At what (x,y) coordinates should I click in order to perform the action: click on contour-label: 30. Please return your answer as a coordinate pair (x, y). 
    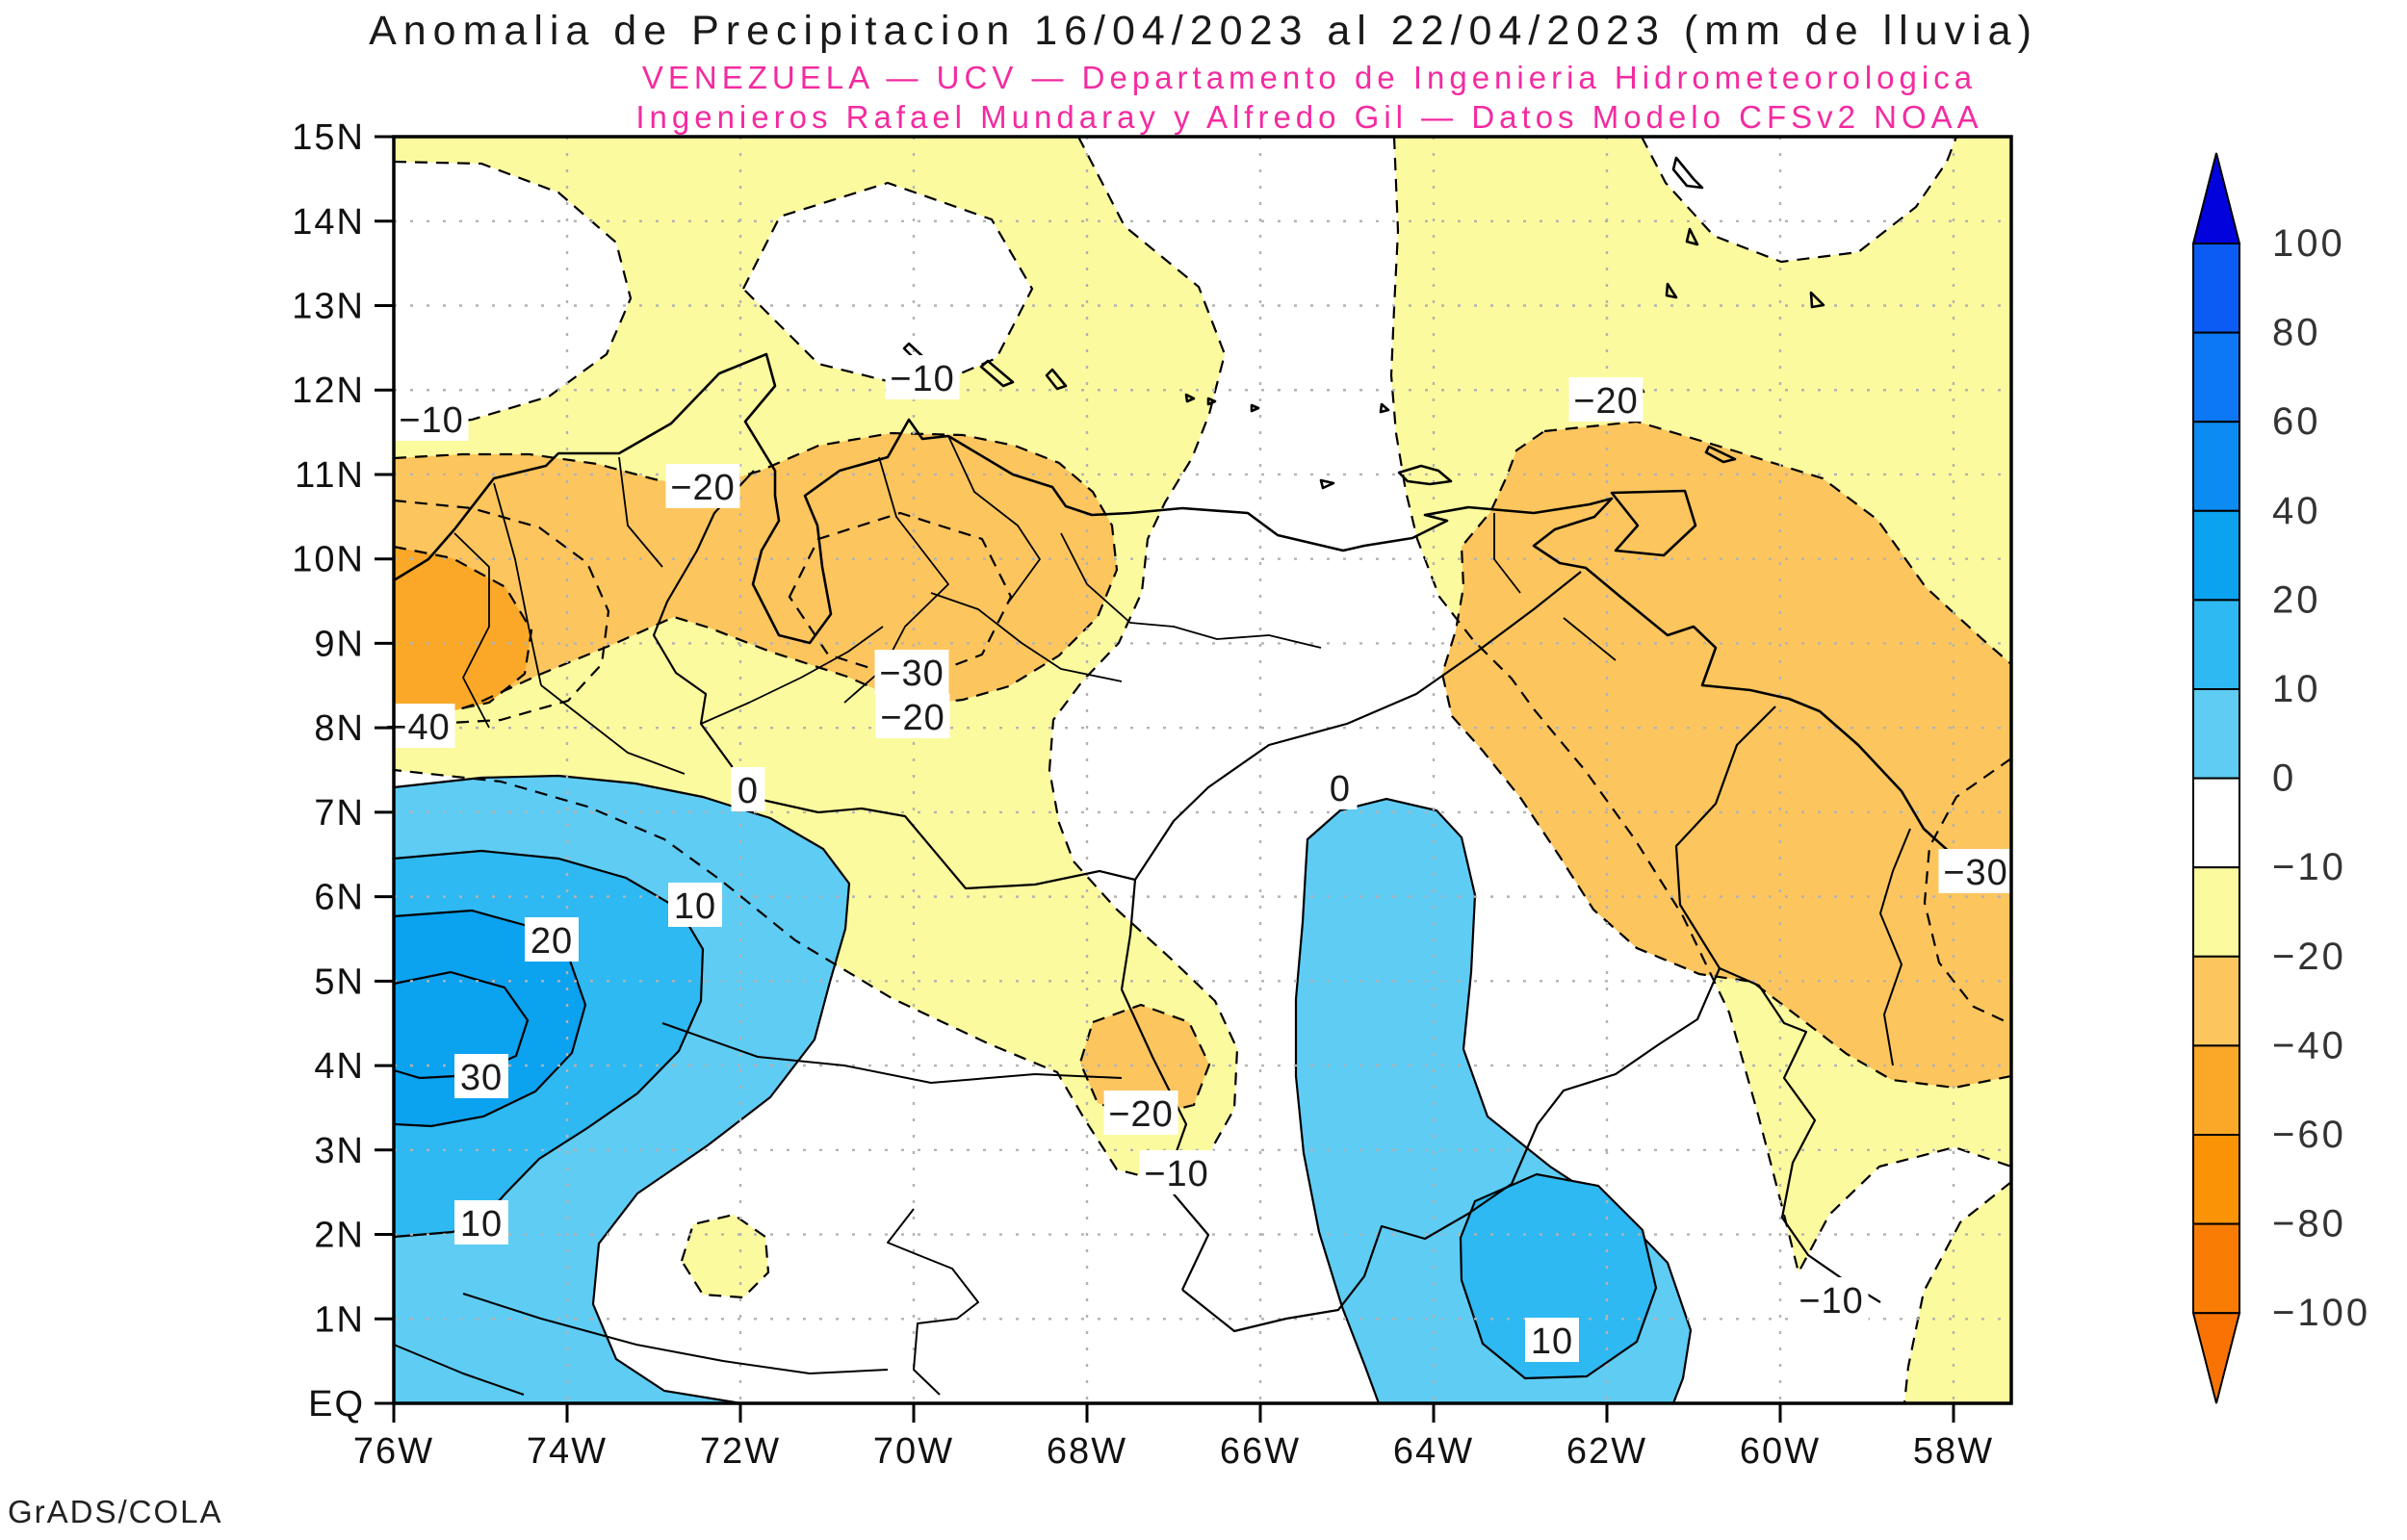
    Looking at the image, I should click on (481, 1078).